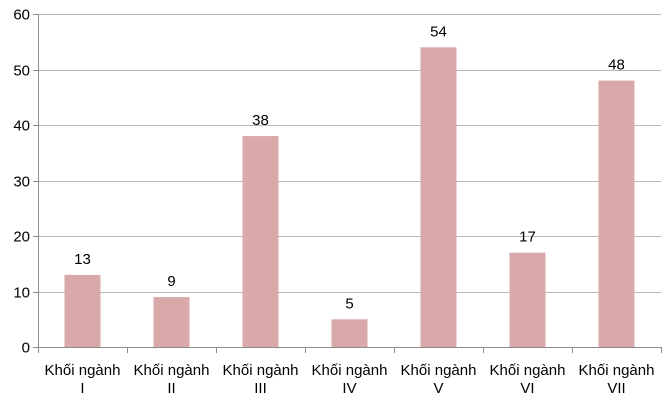  I want to click on data-label: 38, so click(260, 120).